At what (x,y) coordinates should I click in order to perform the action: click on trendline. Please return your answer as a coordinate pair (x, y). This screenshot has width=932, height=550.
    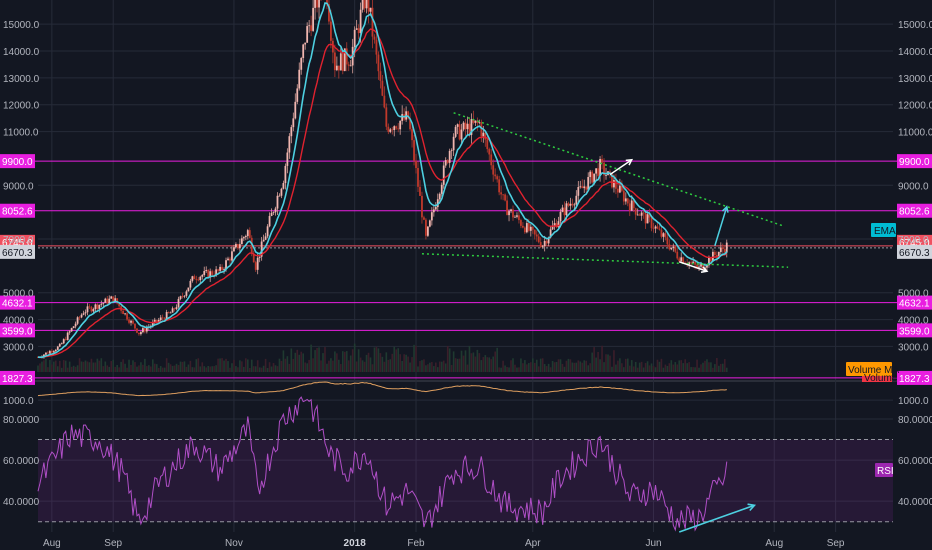
    Looking at the image, I should click on (605, 260).